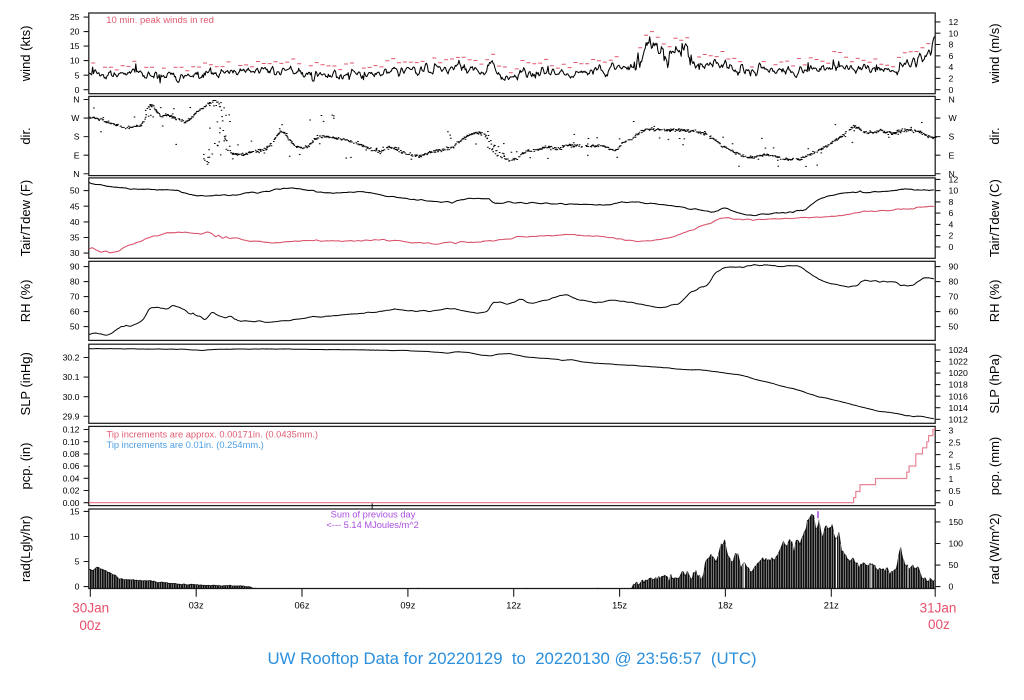 This screenshot has width=1024, height=700. Describe the element at coordinates (71, 454) in the screenshot. I see `svg-text: 0.08` at that location.